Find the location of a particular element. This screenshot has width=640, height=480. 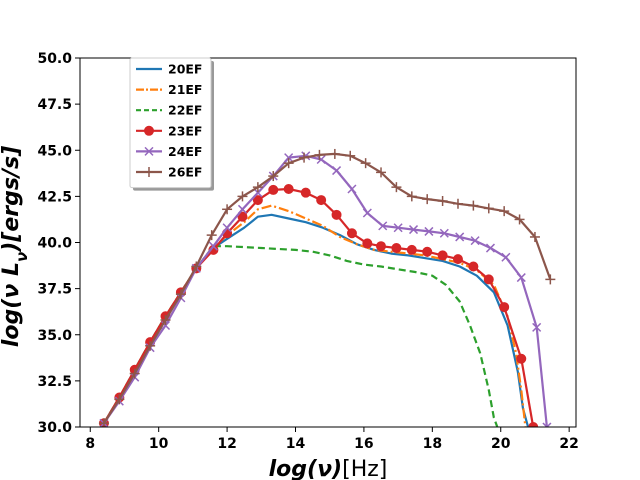

y-tick-label: 47.5 is located at coordinates (54, 105).